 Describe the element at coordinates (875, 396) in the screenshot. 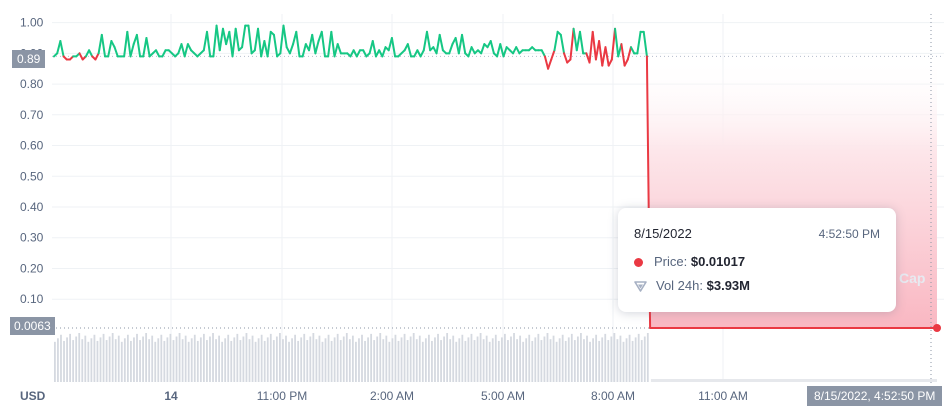

I see `crosshair-time-tag: 8/15/2022, 4:52:50 PM` at that location.